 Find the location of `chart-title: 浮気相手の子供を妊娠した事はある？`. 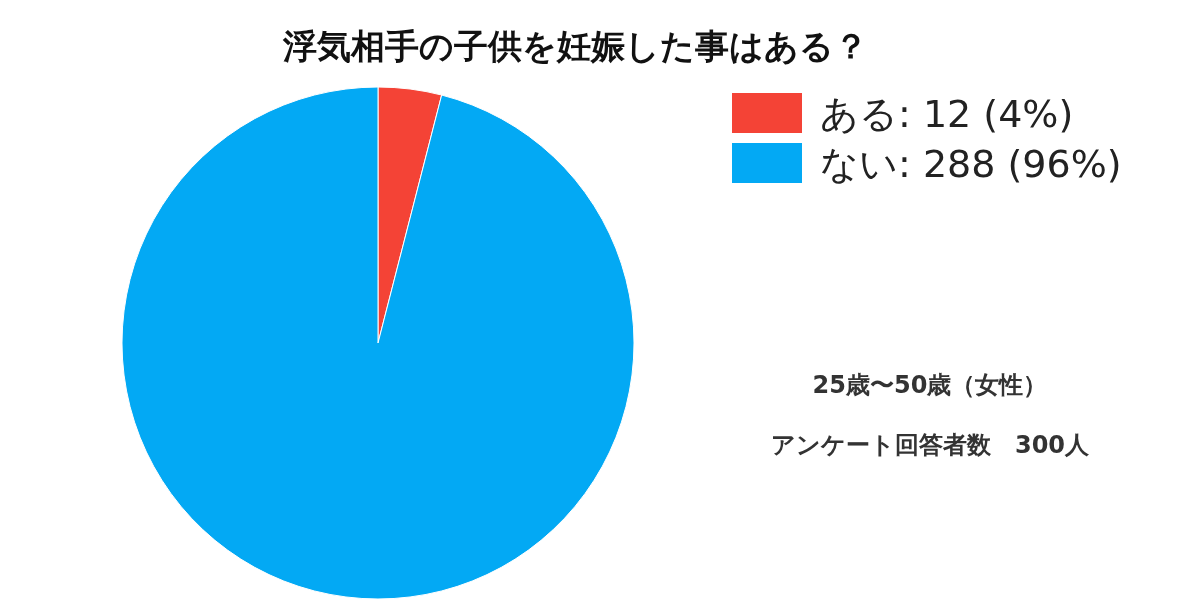

chart-title: 浮気相手の子供を妊娠した事はある？ is located at coordinates (574, 46).